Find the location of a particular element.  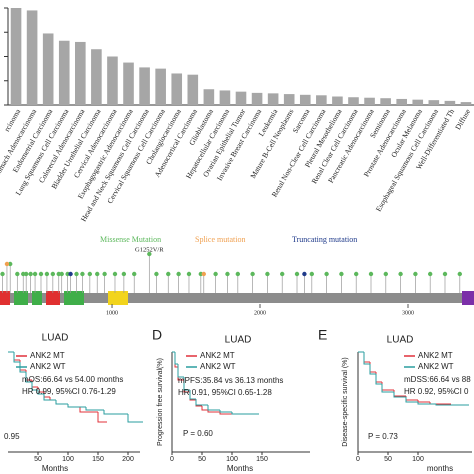

annotation: mOS:66.64 vs 54.00 months is located at coordinates (72, 379).